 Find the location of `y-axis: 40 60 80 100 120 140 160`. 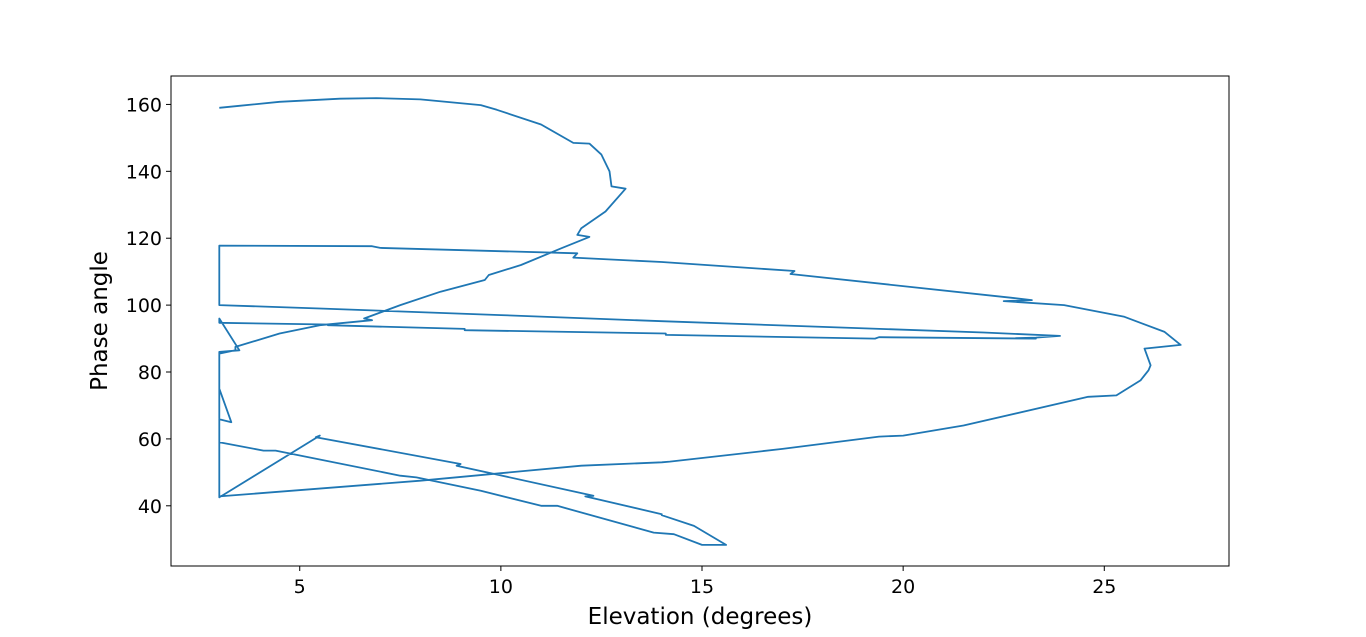

y-axis: 40 60 80 100 120 140 160 is located at coordinates (148, 306).